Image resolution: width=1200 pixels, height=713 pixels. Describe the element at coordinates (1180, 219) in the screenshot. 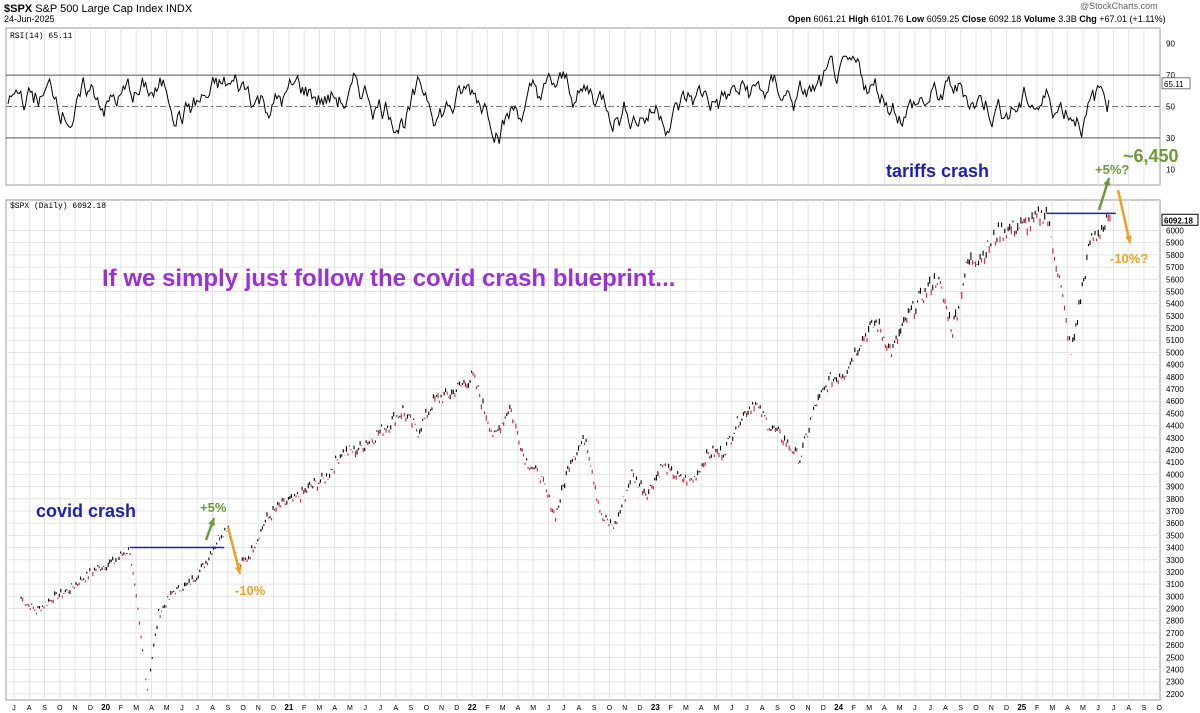

I see `price-current-tag` at that location.